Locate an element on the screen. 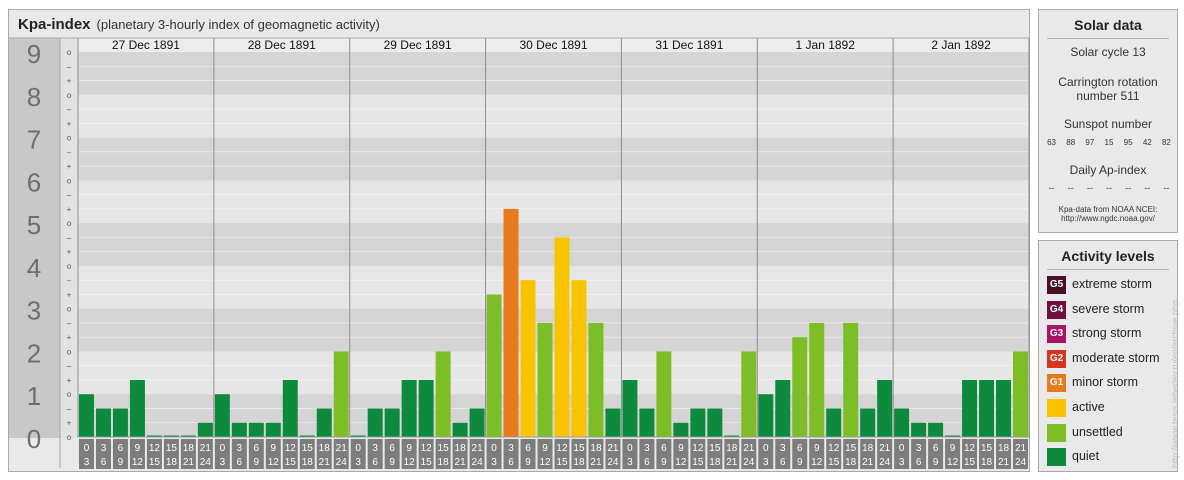 The width and height of the screenshot is (1184, 480). y-tick-label: 5 is located at coordinates (34, 225).